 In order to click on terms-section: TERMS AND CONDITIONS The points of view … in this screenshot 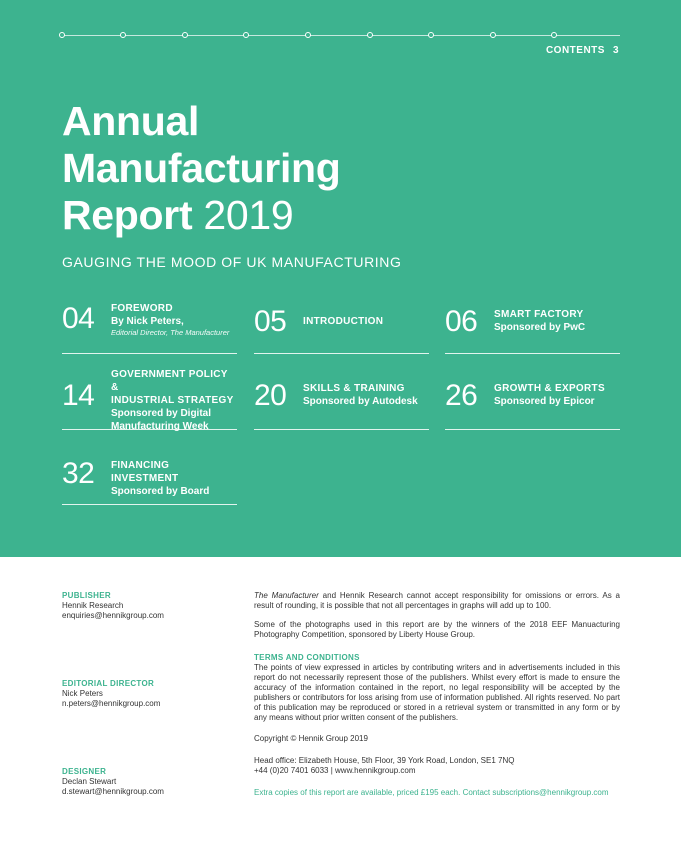, I will do `click(437, 688)`.